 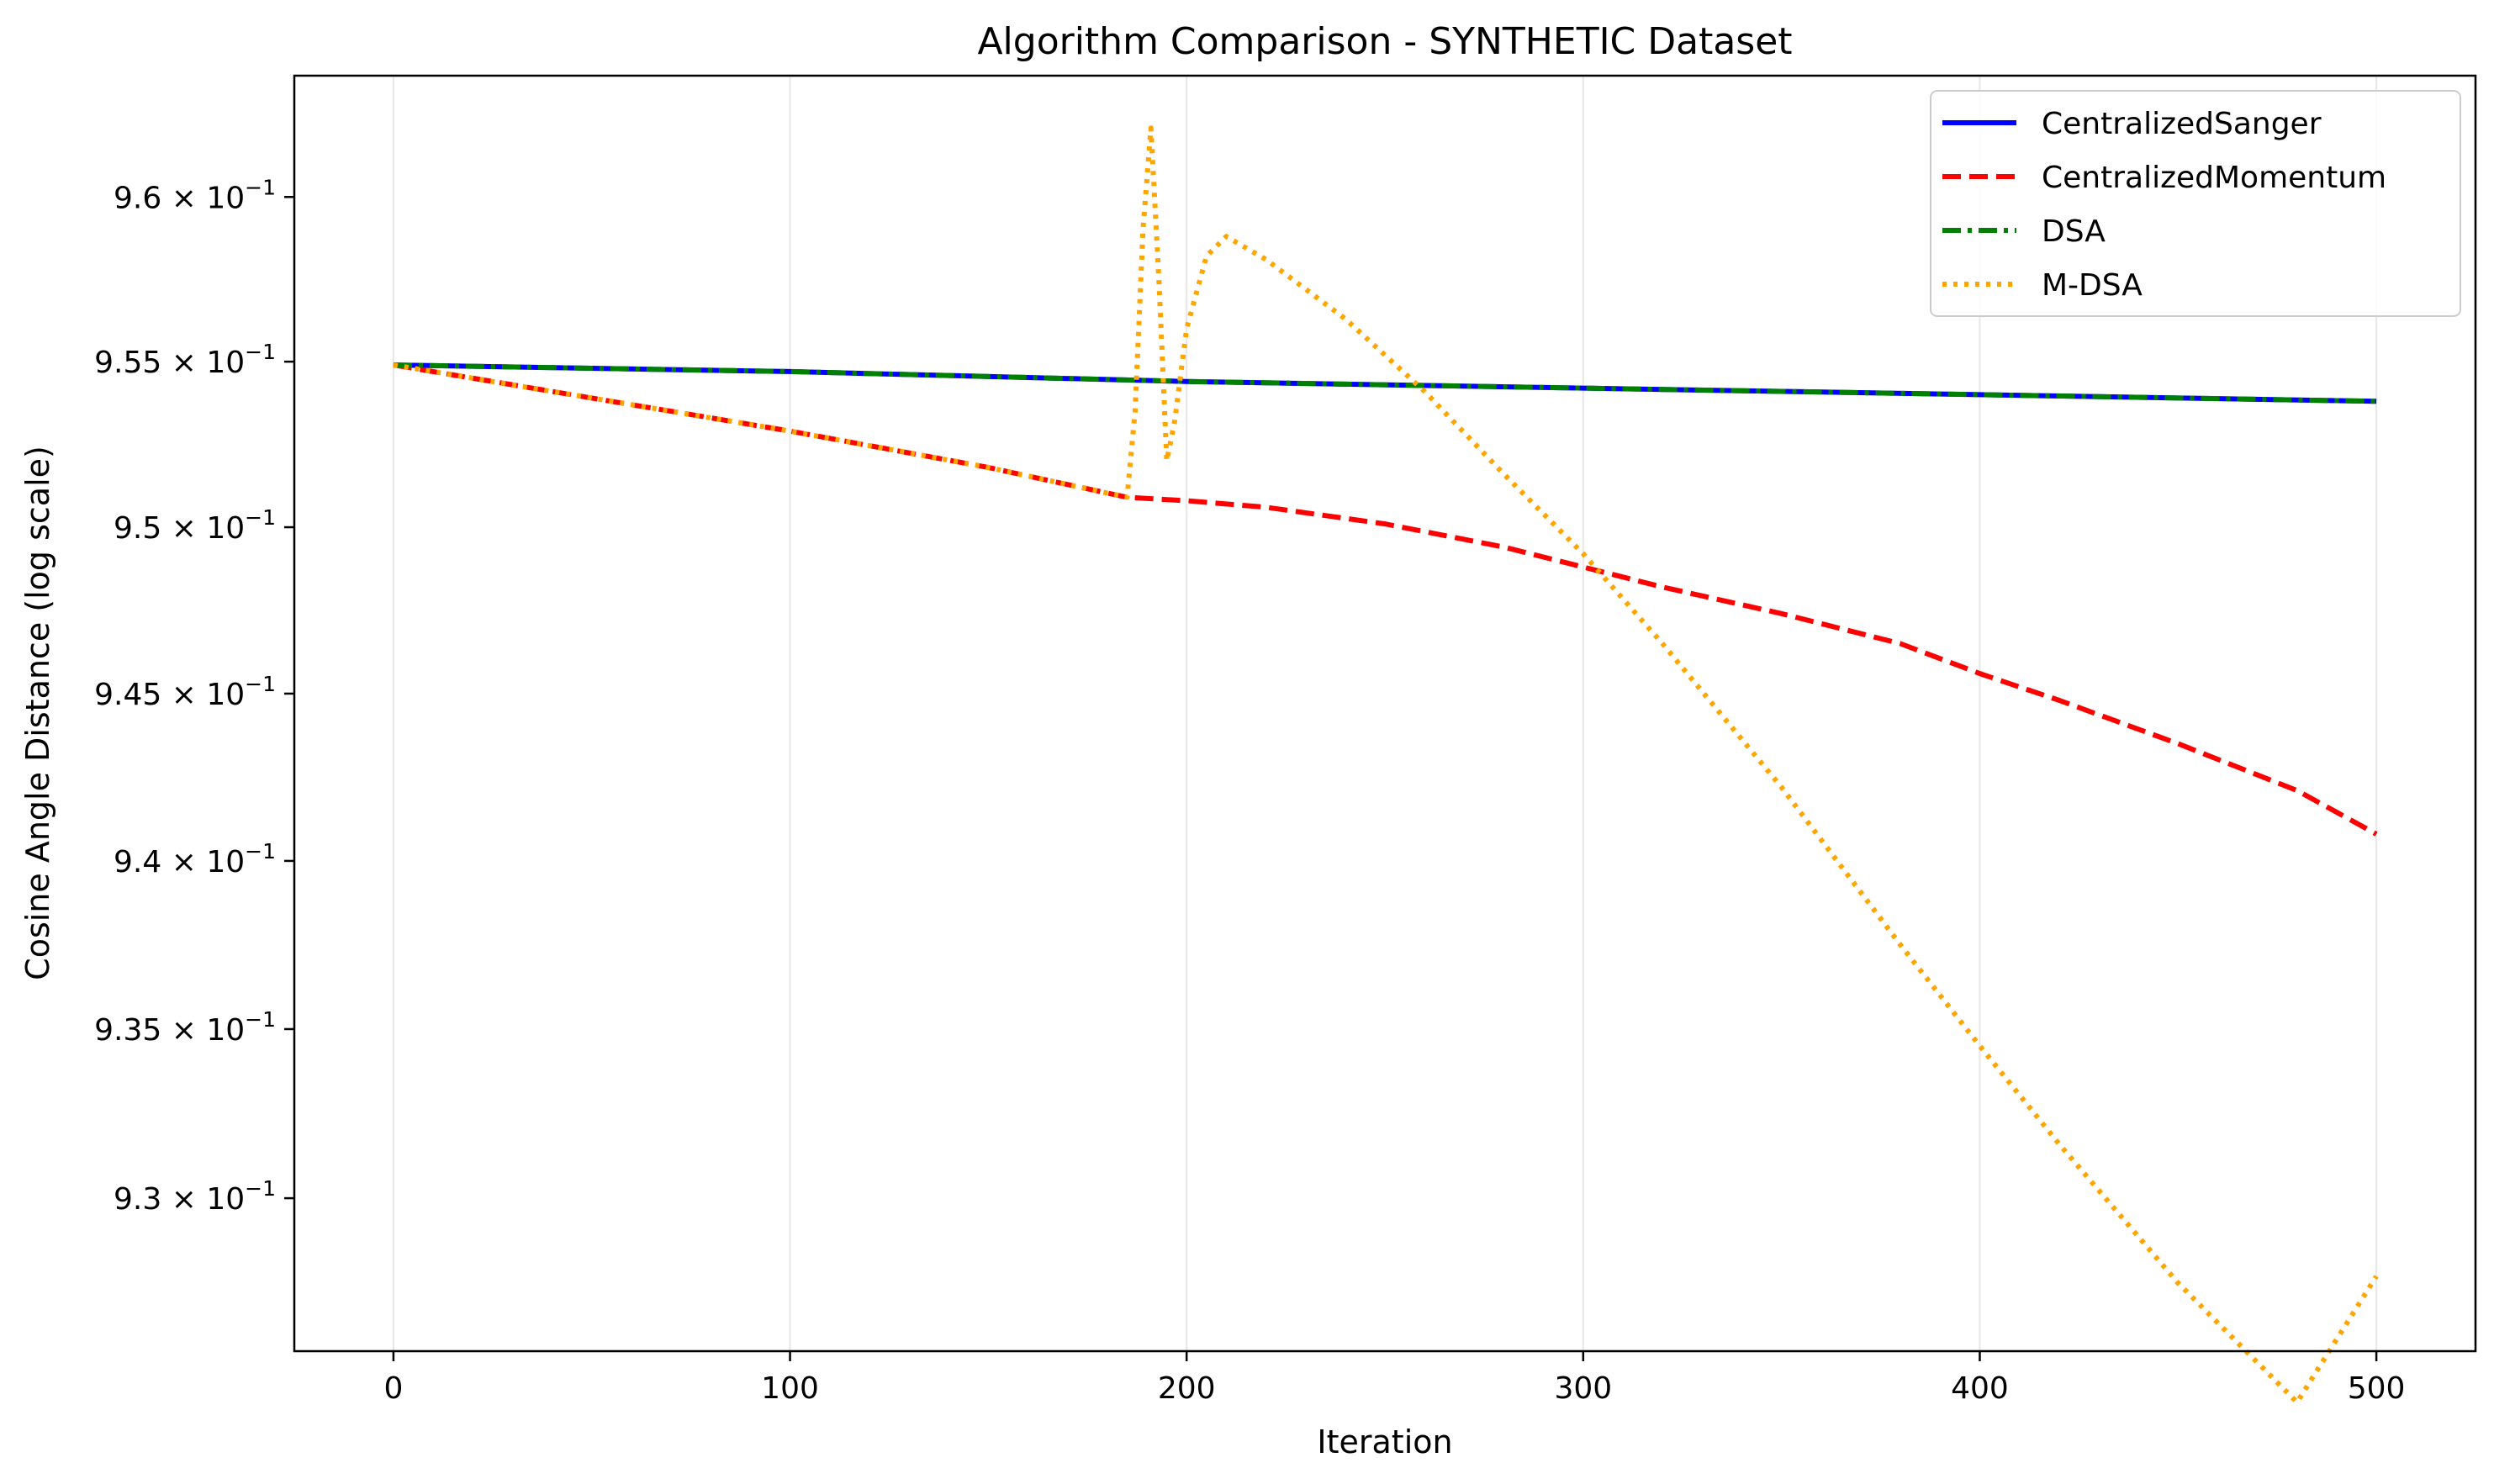 I want to click on y-tick-label: 9.3 × 10⁻¹, so click(x=195, y=1196).